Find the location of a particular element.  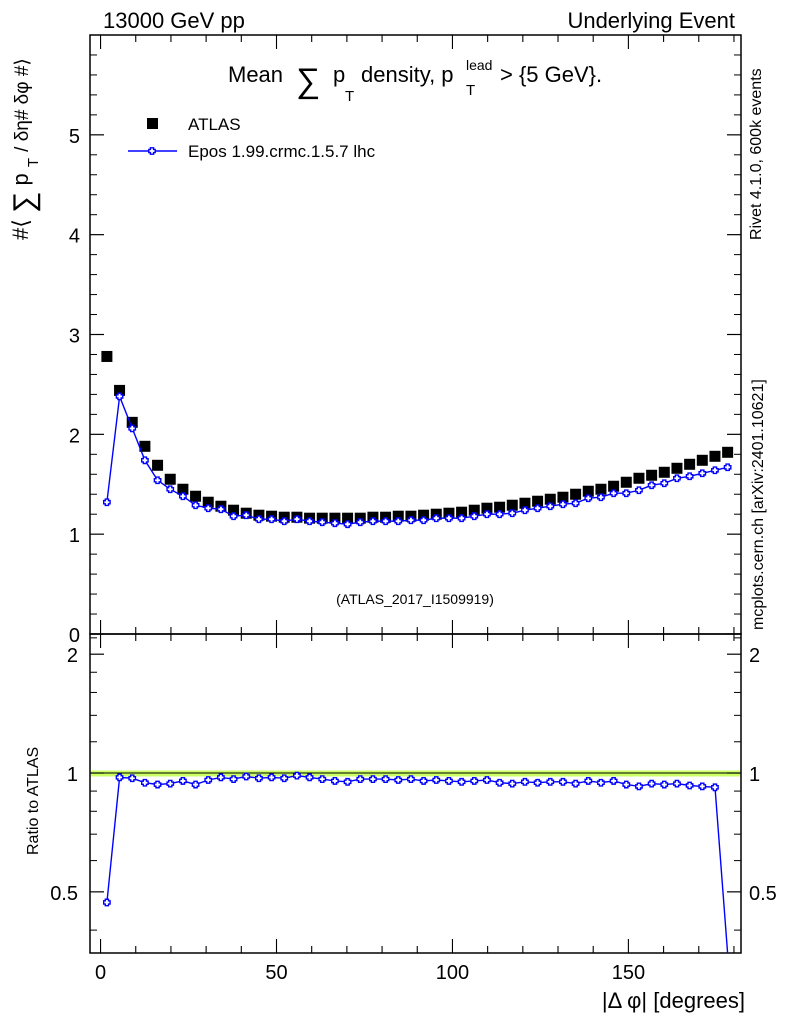

legend-atlas-label: ATLAS is located at coordinates (214, 124).